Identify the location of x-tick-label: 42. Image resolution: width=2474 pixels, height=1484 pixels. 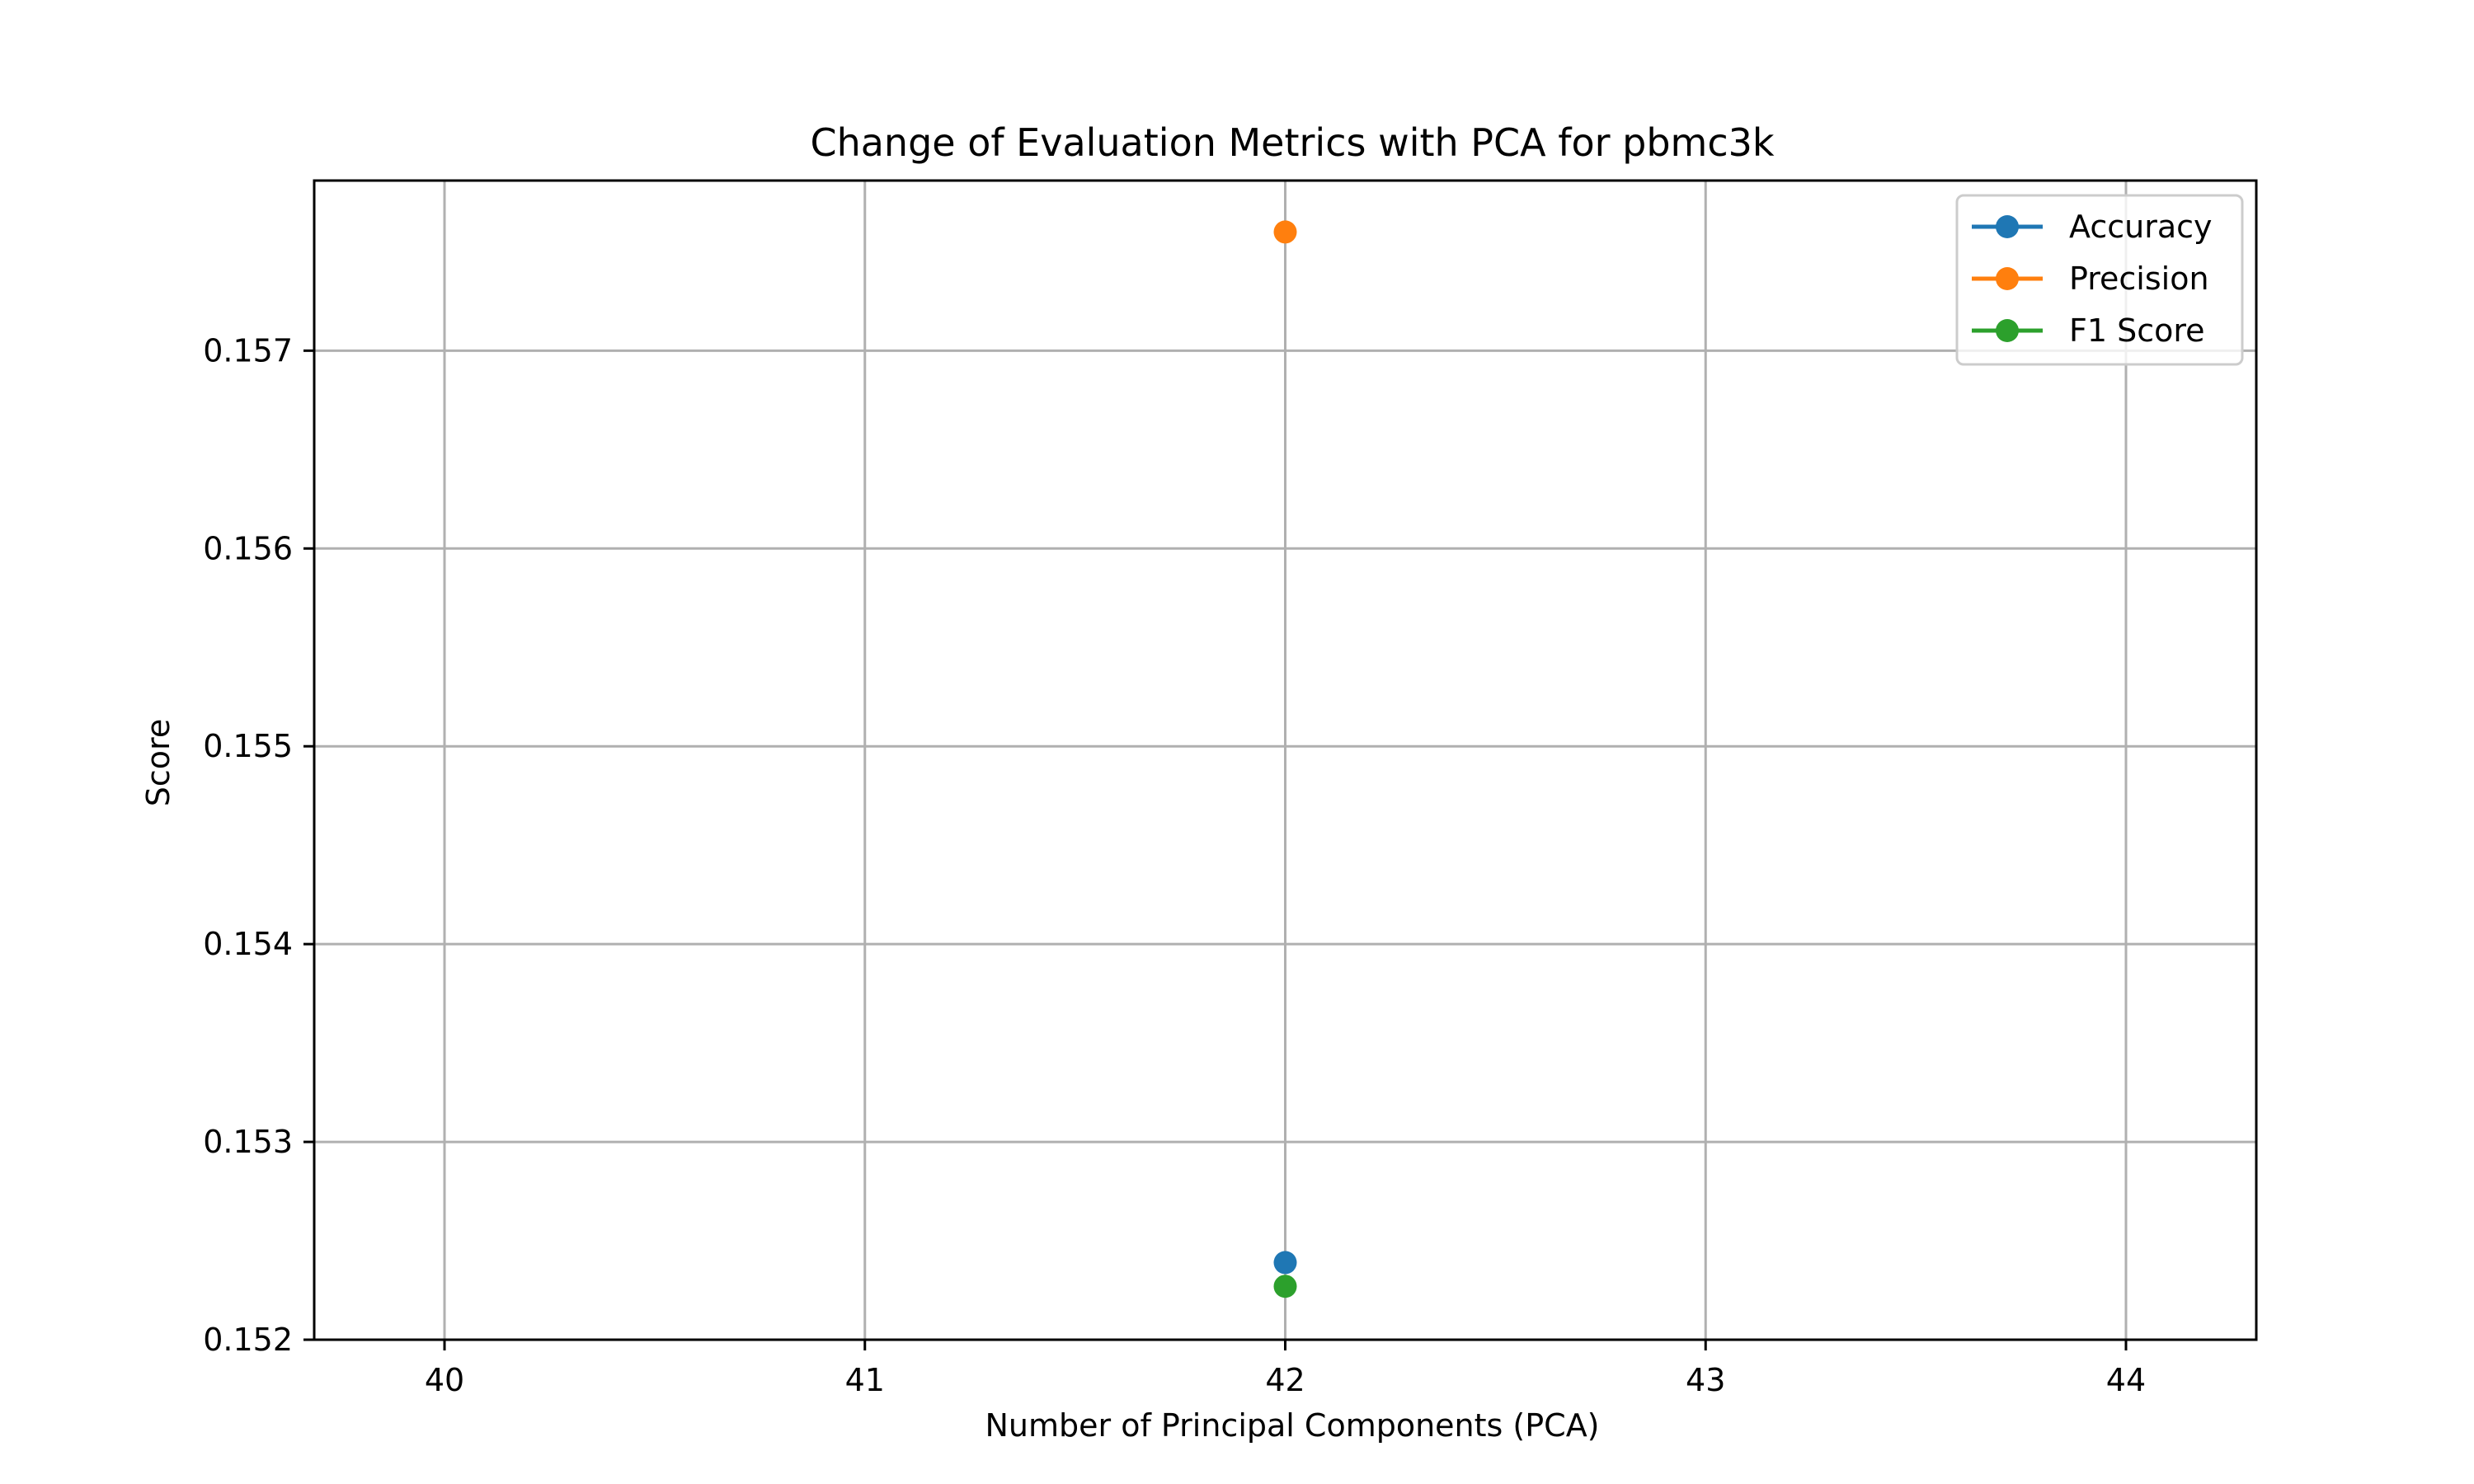
(1285, 1380).